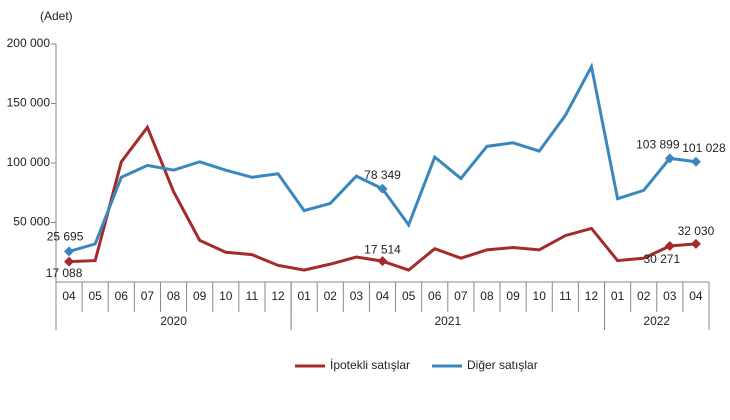 The image size is (730, 420). I want to click on group-label: 2021, so click(447, 321).